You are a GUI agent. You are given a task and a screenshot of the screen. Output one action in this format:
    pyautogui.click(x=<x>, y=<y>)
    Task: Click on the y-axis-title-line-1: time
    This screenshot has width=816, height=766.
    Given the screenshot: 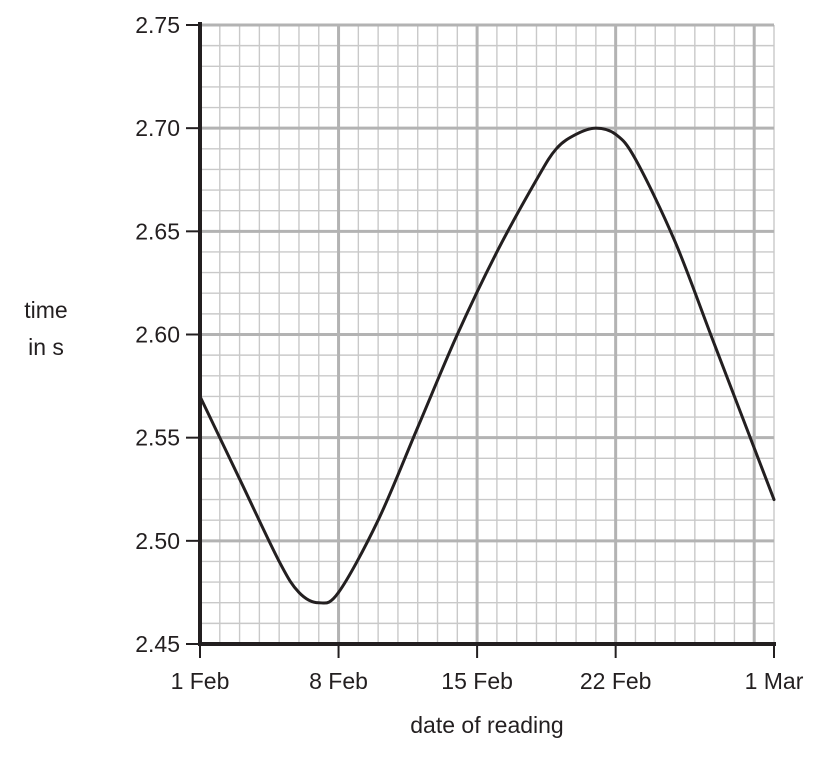 What is the action you would take?
    pyautogui.click(x=45, y=310)
    